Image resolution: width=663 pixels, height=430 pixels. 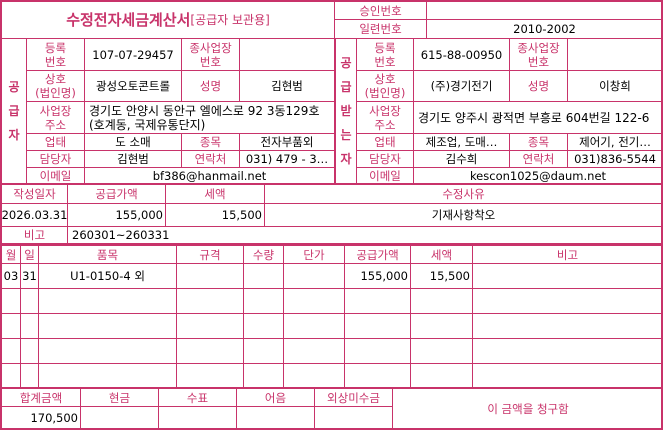 I want to click on totals-header: 합계금액, so click(x=41, y=398).